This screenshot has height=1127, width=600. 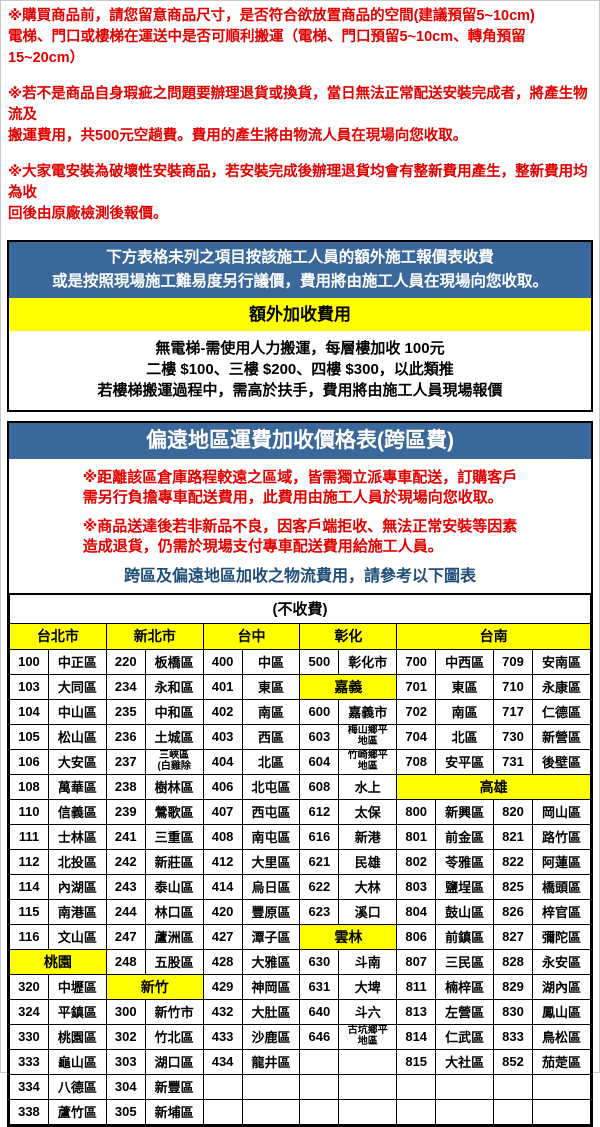 I want to click on region-name-cell: 後壁區, so click(x=561, y=761).